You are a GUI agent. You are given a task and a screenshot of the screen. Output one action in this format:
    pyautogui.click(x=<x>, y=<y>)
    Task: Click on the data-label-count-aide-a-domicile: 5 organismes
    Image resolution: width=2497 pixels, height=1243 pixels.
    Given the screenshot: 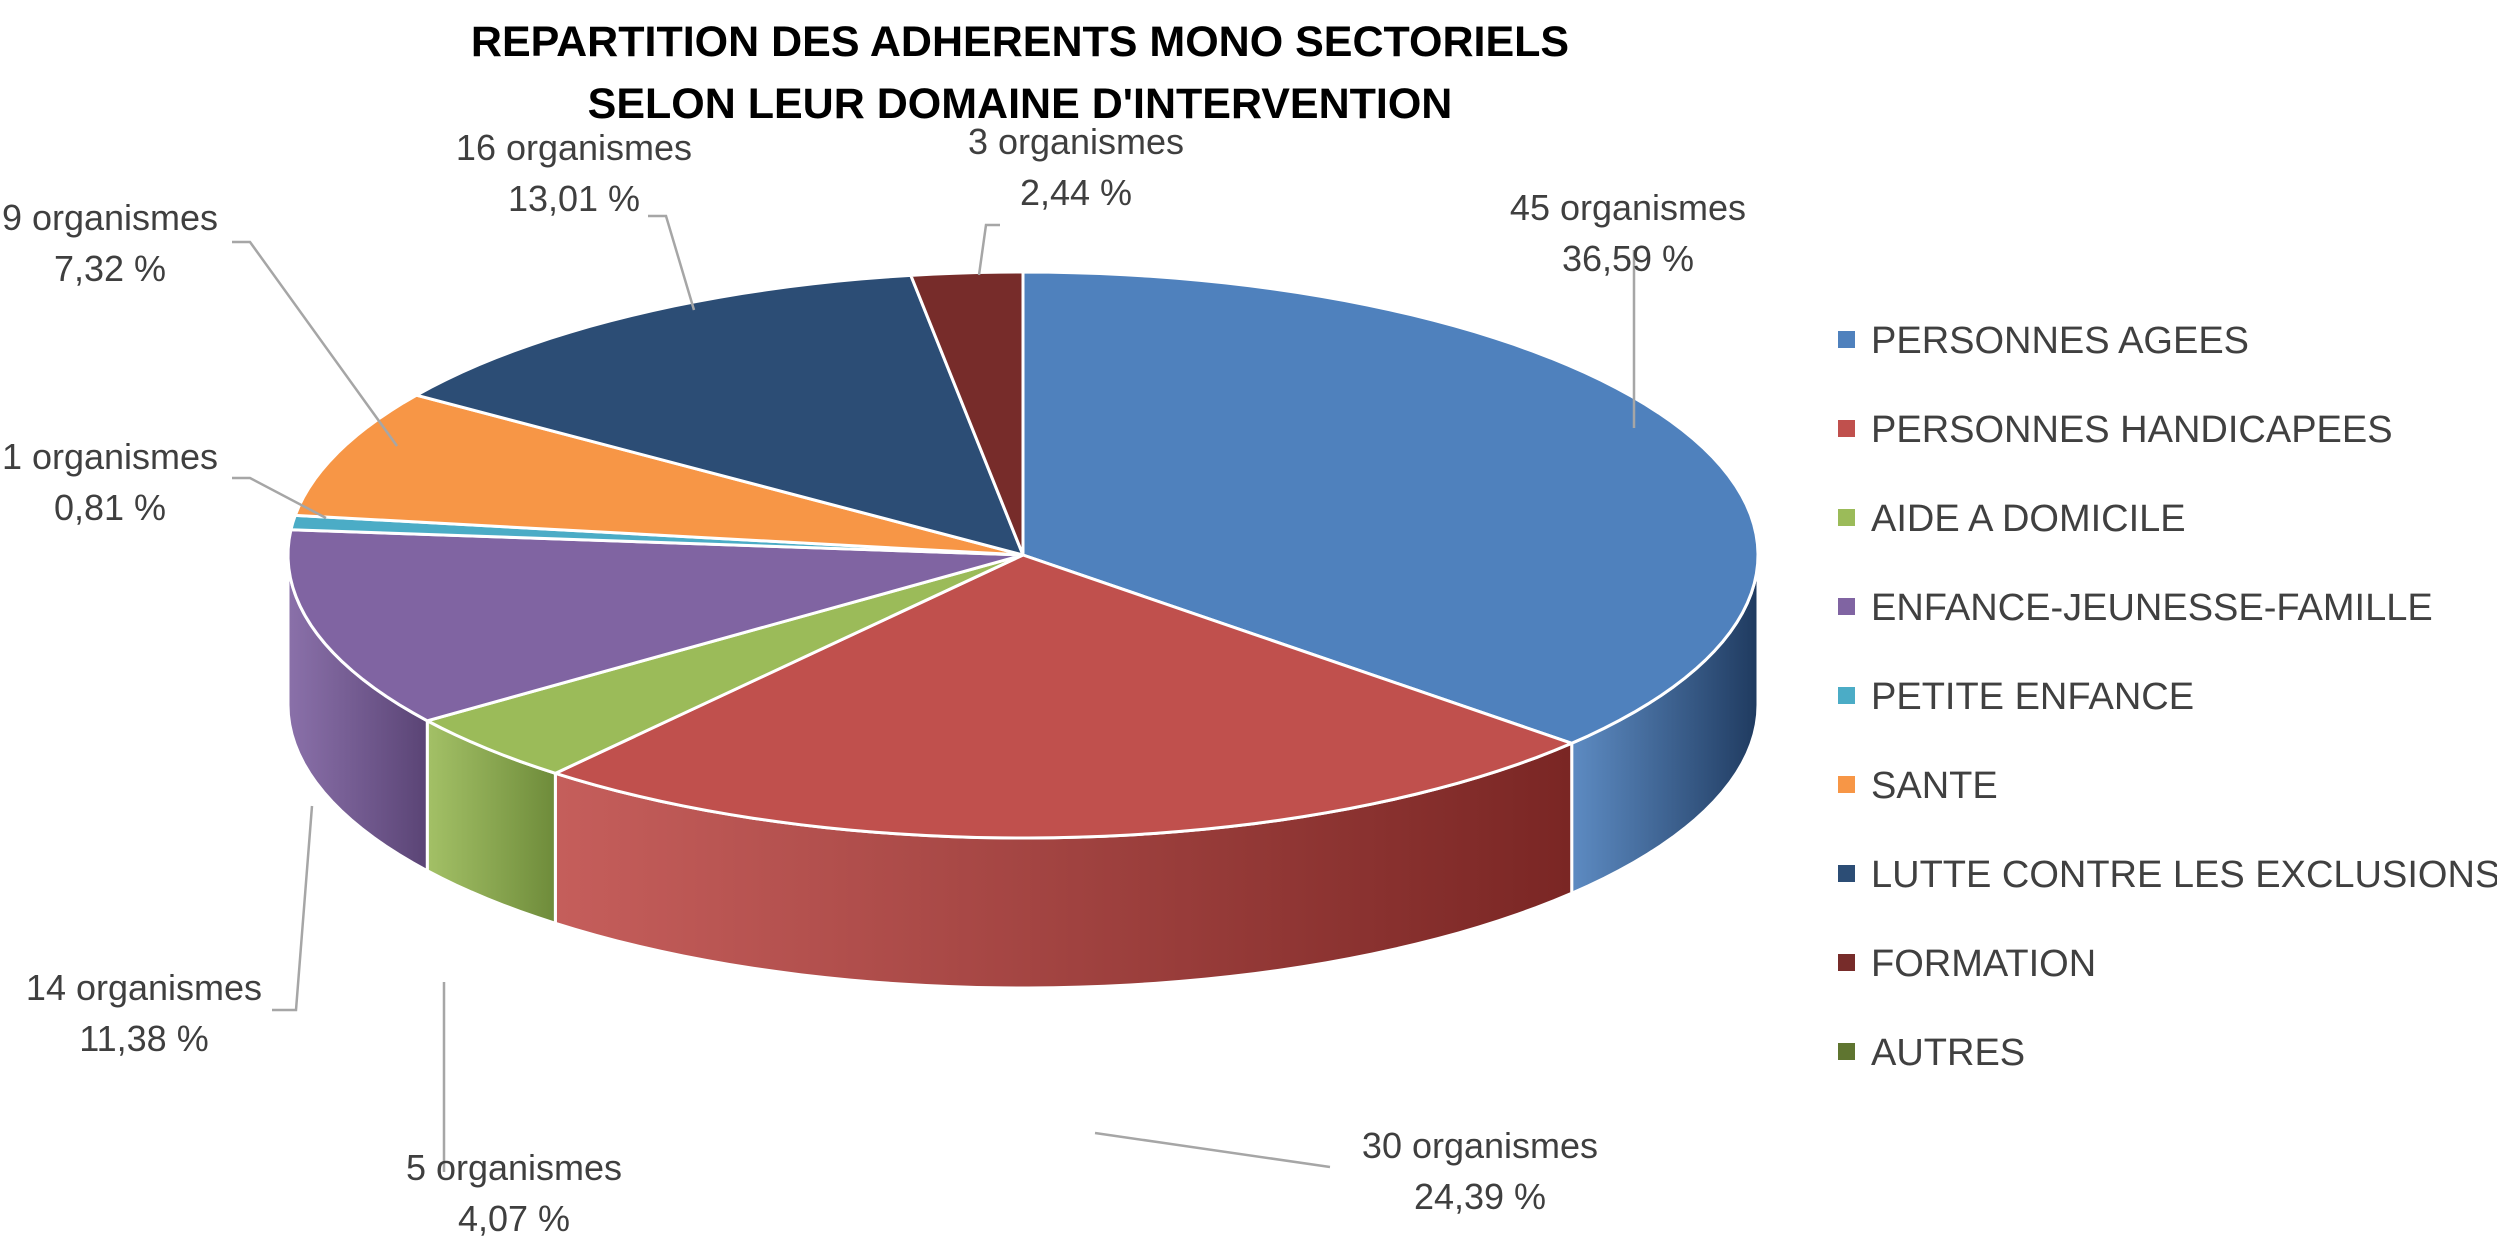 What is the action you would take?
    pyautogui.click(x=514, y=1167)
    